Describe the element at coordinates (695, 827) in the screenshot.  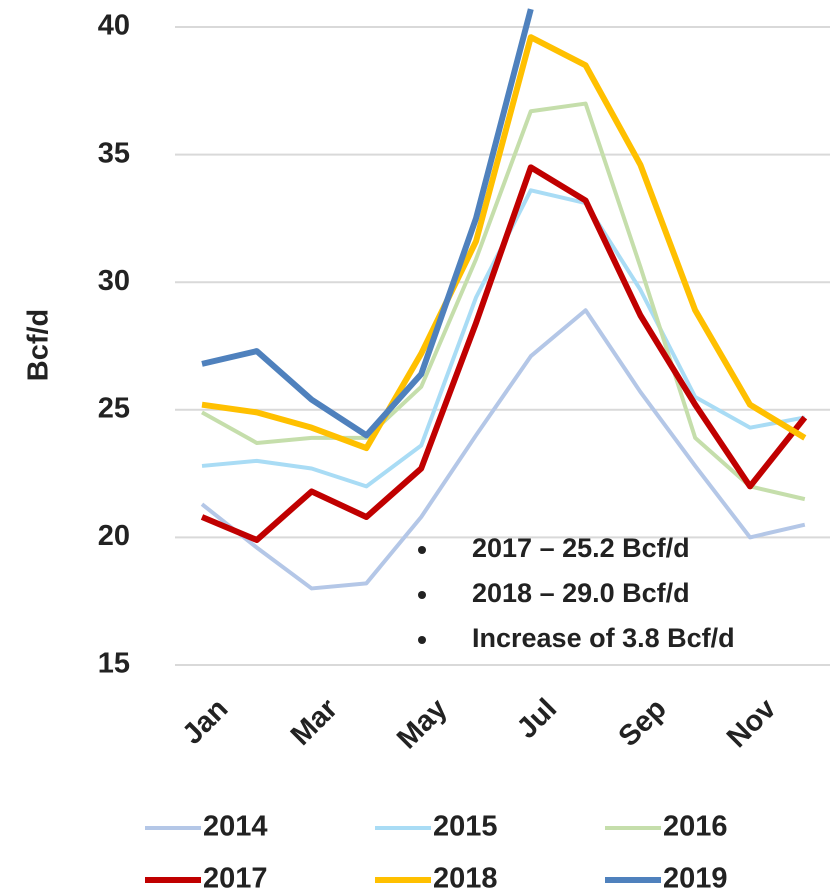
I see `legend-label: 2016` at that location.